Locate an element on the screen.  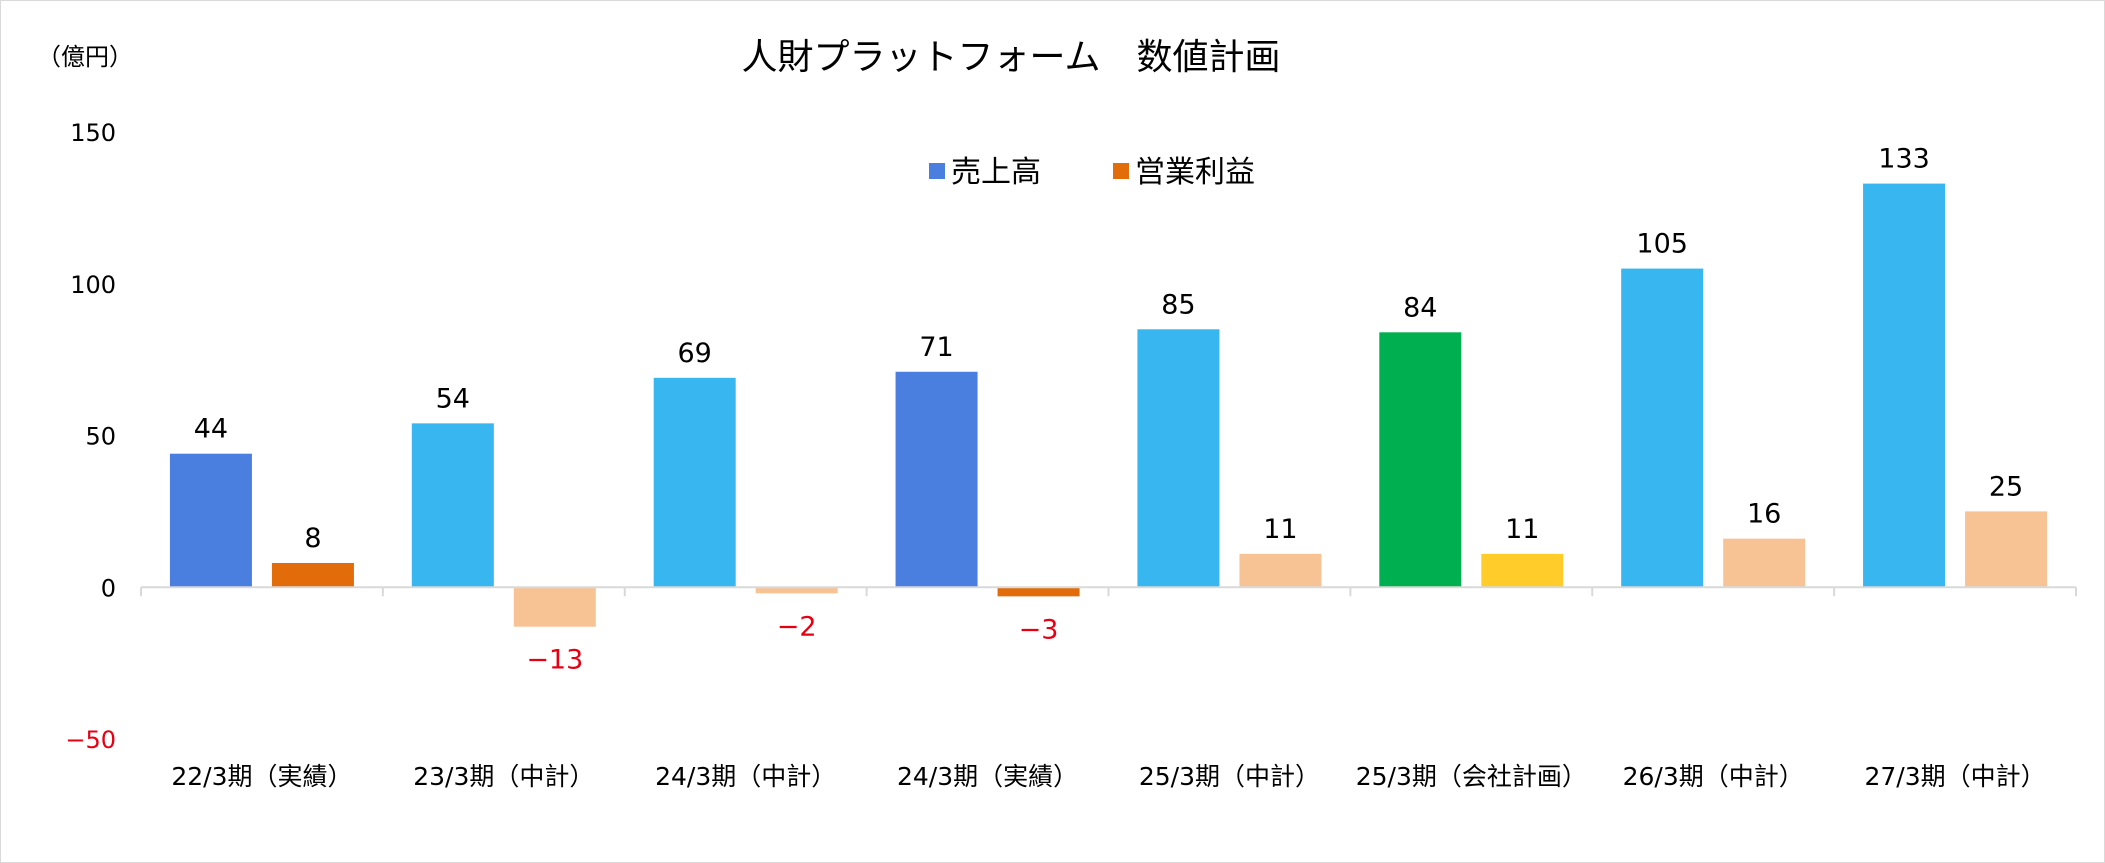
operating-profit-data-label: −2 is located at coordinates (797, 626).